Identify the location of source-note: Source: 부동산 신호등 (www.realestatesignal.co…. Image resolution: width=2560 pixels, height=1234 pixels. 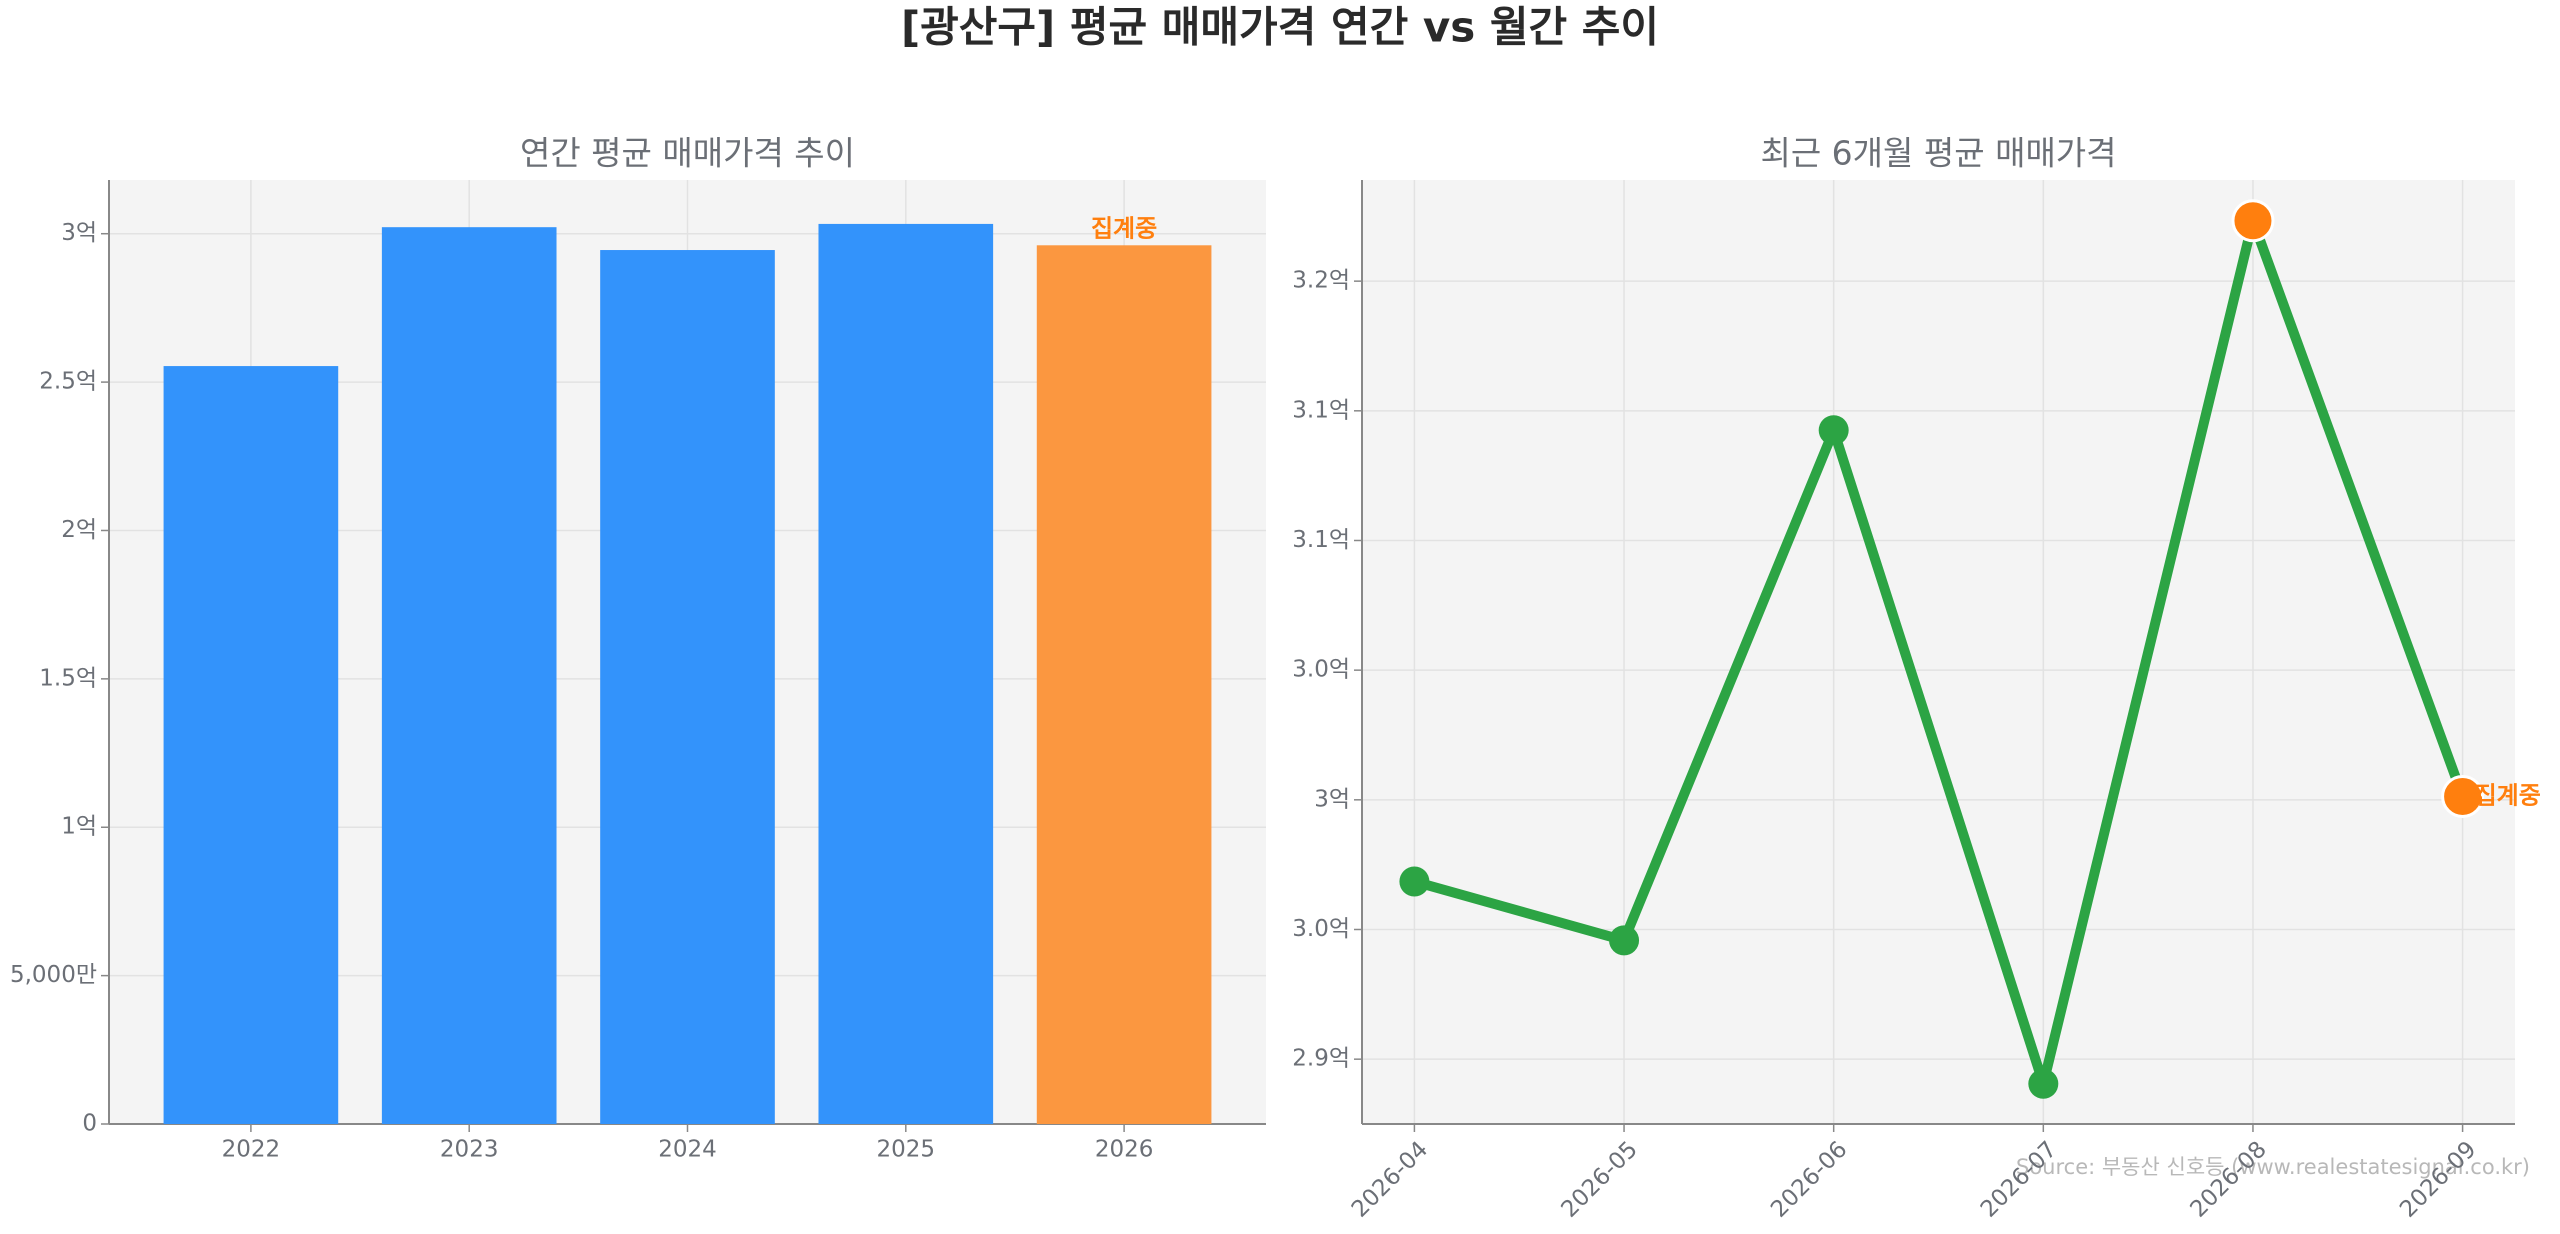
(2273, 1167).